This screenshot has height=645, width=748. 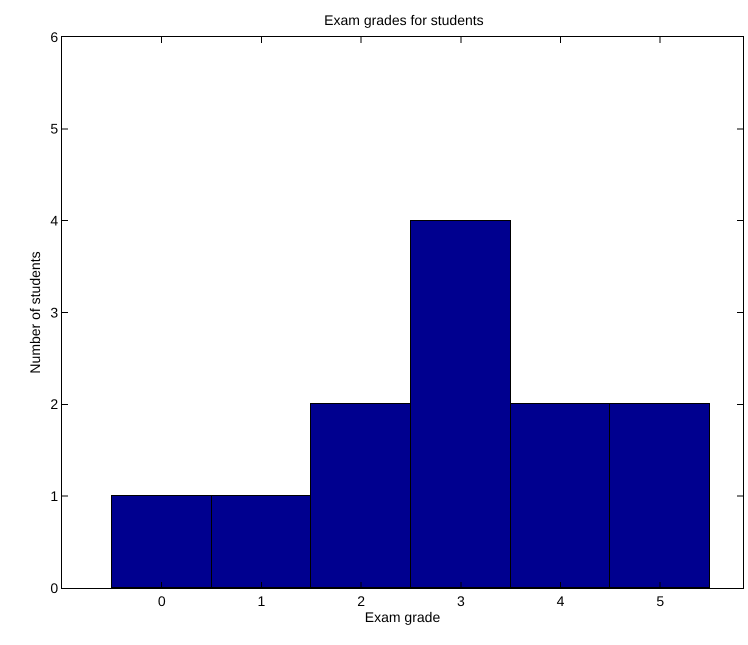 What do you see at coordinates (54, 128) in the screenshot?
I see `y-tick-label: 5` at bounding box center [54, 128].